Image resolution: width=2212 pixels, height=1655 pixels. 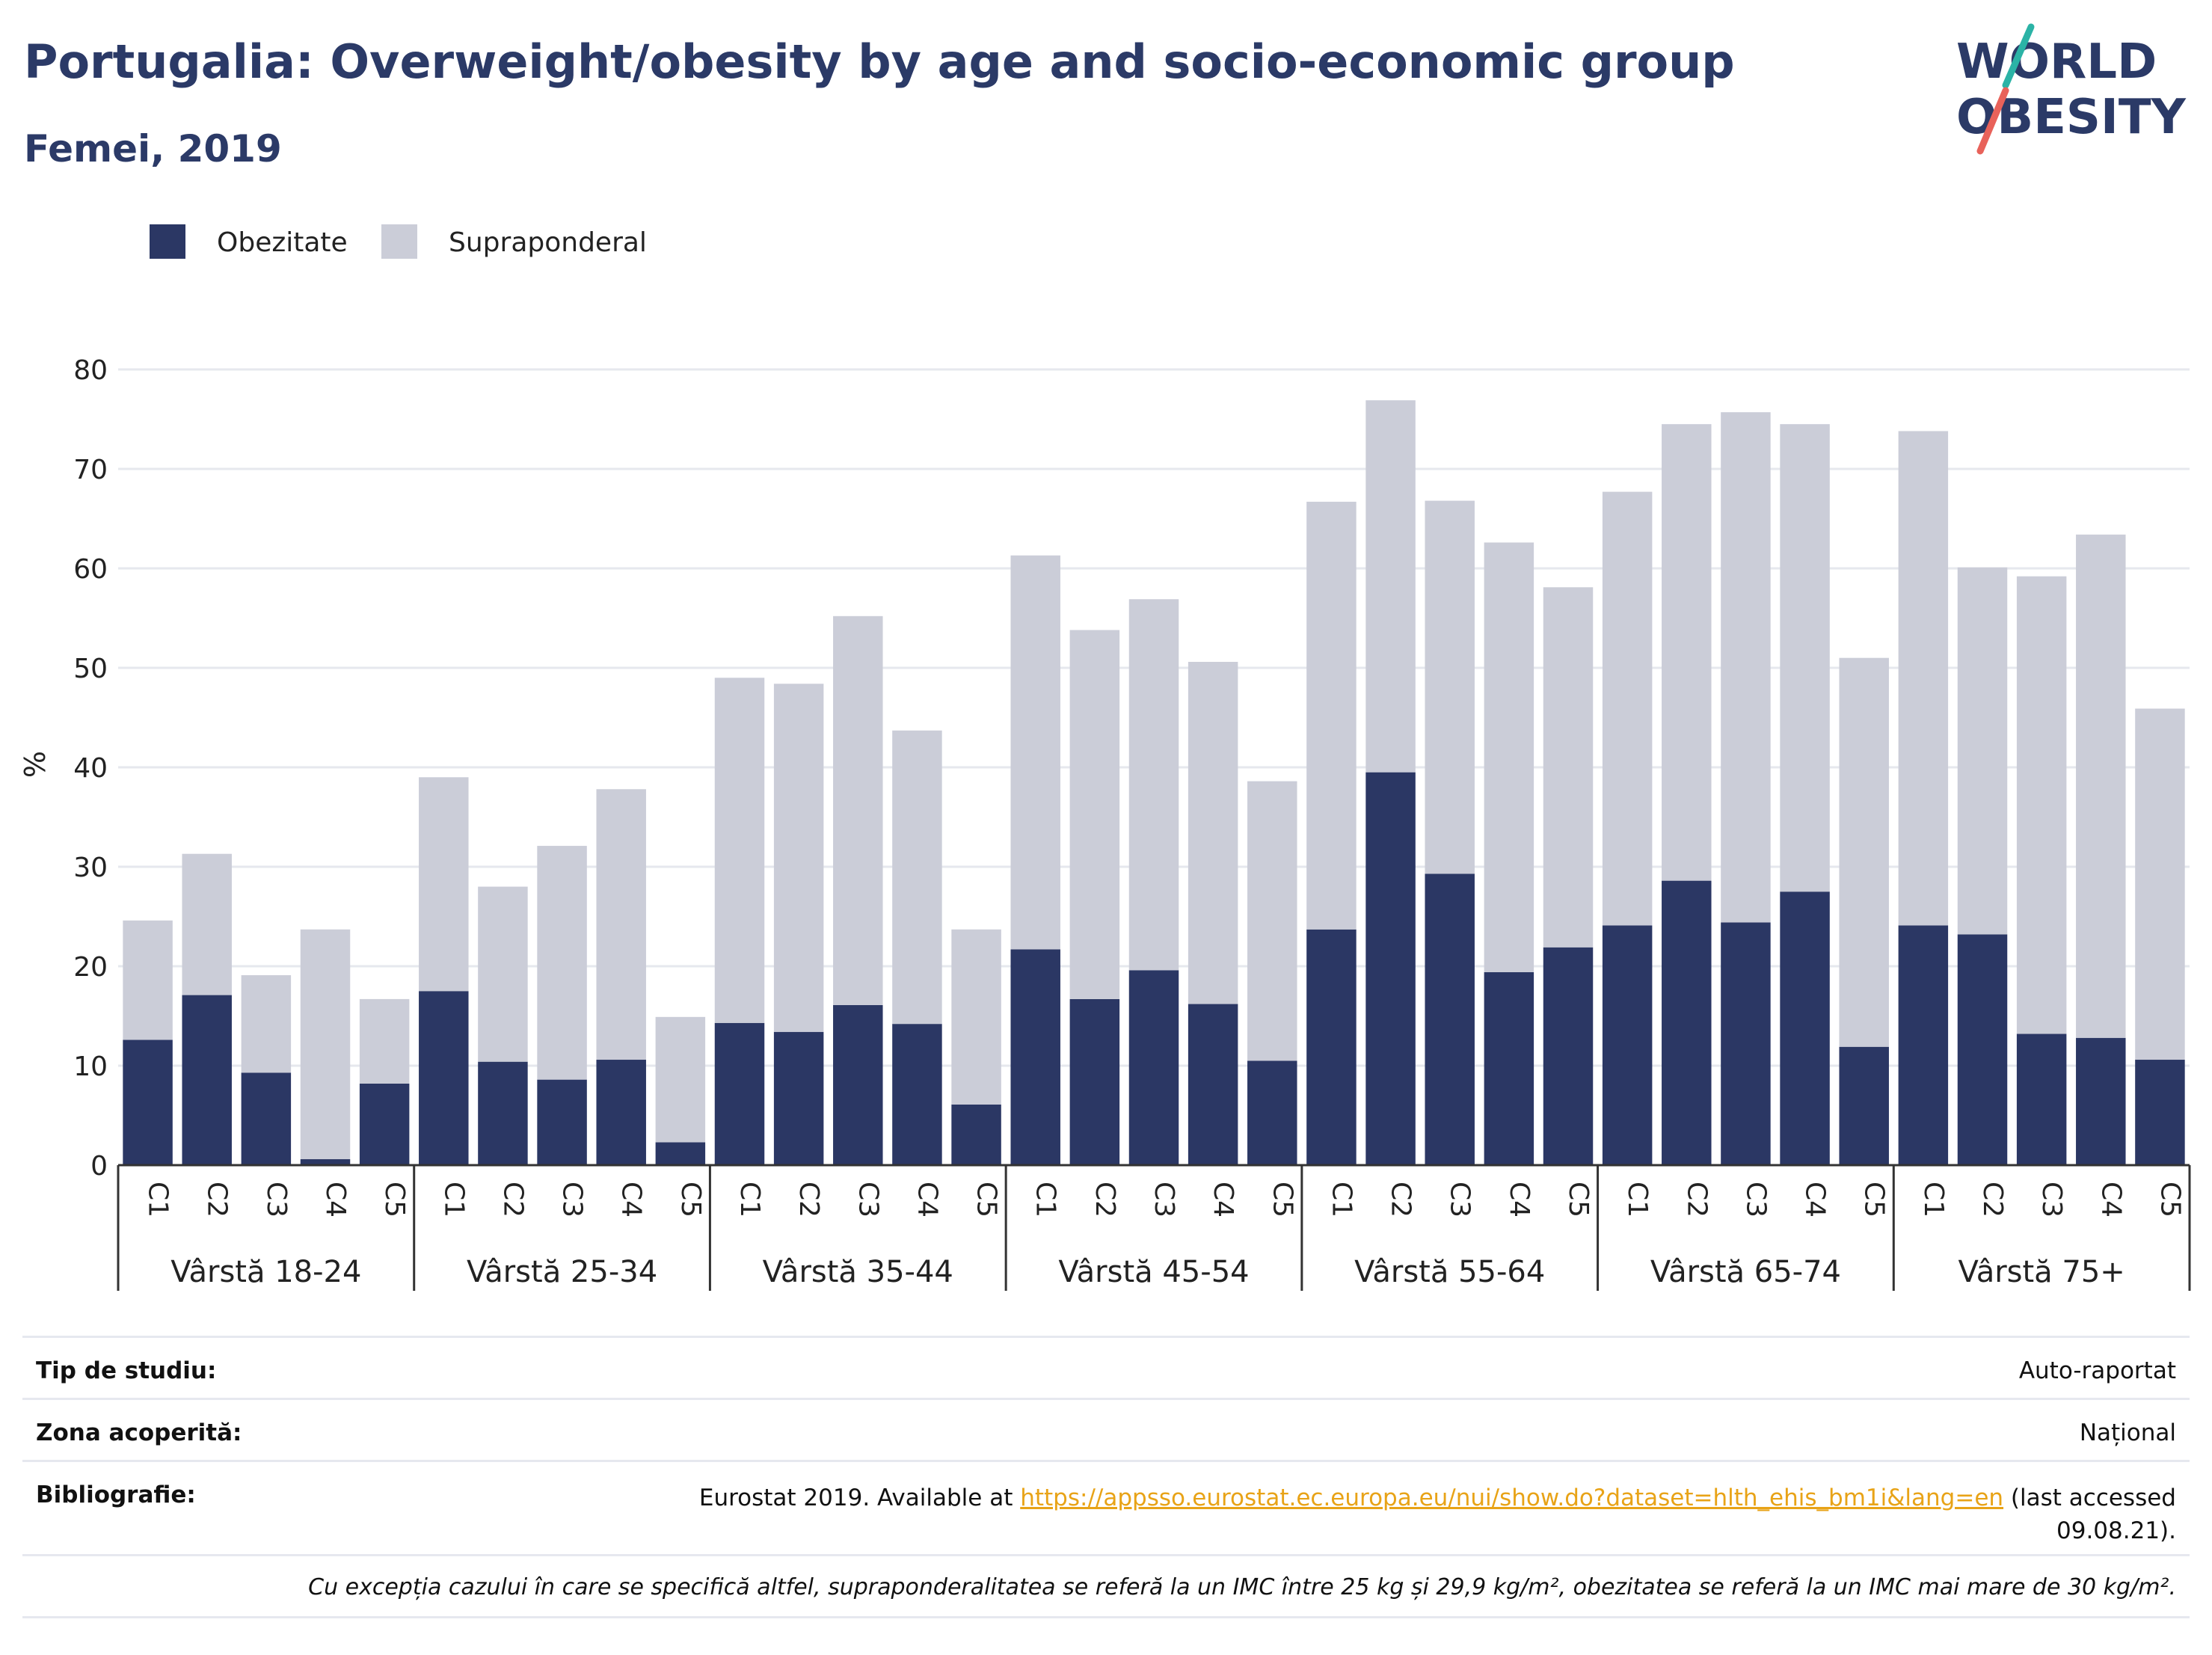 I want to click on y-tick-label: 60, so click(x=90, y=569).